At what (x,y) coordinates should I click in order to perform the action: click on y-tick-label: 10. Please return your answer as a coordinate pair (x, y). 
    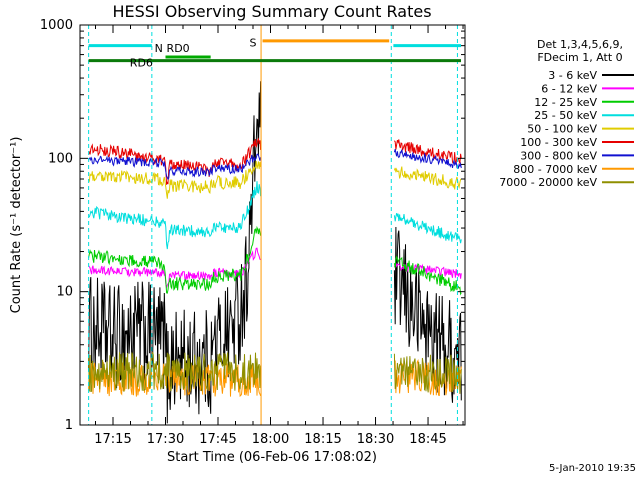
    Looking at the image, I should click on (64, 292).